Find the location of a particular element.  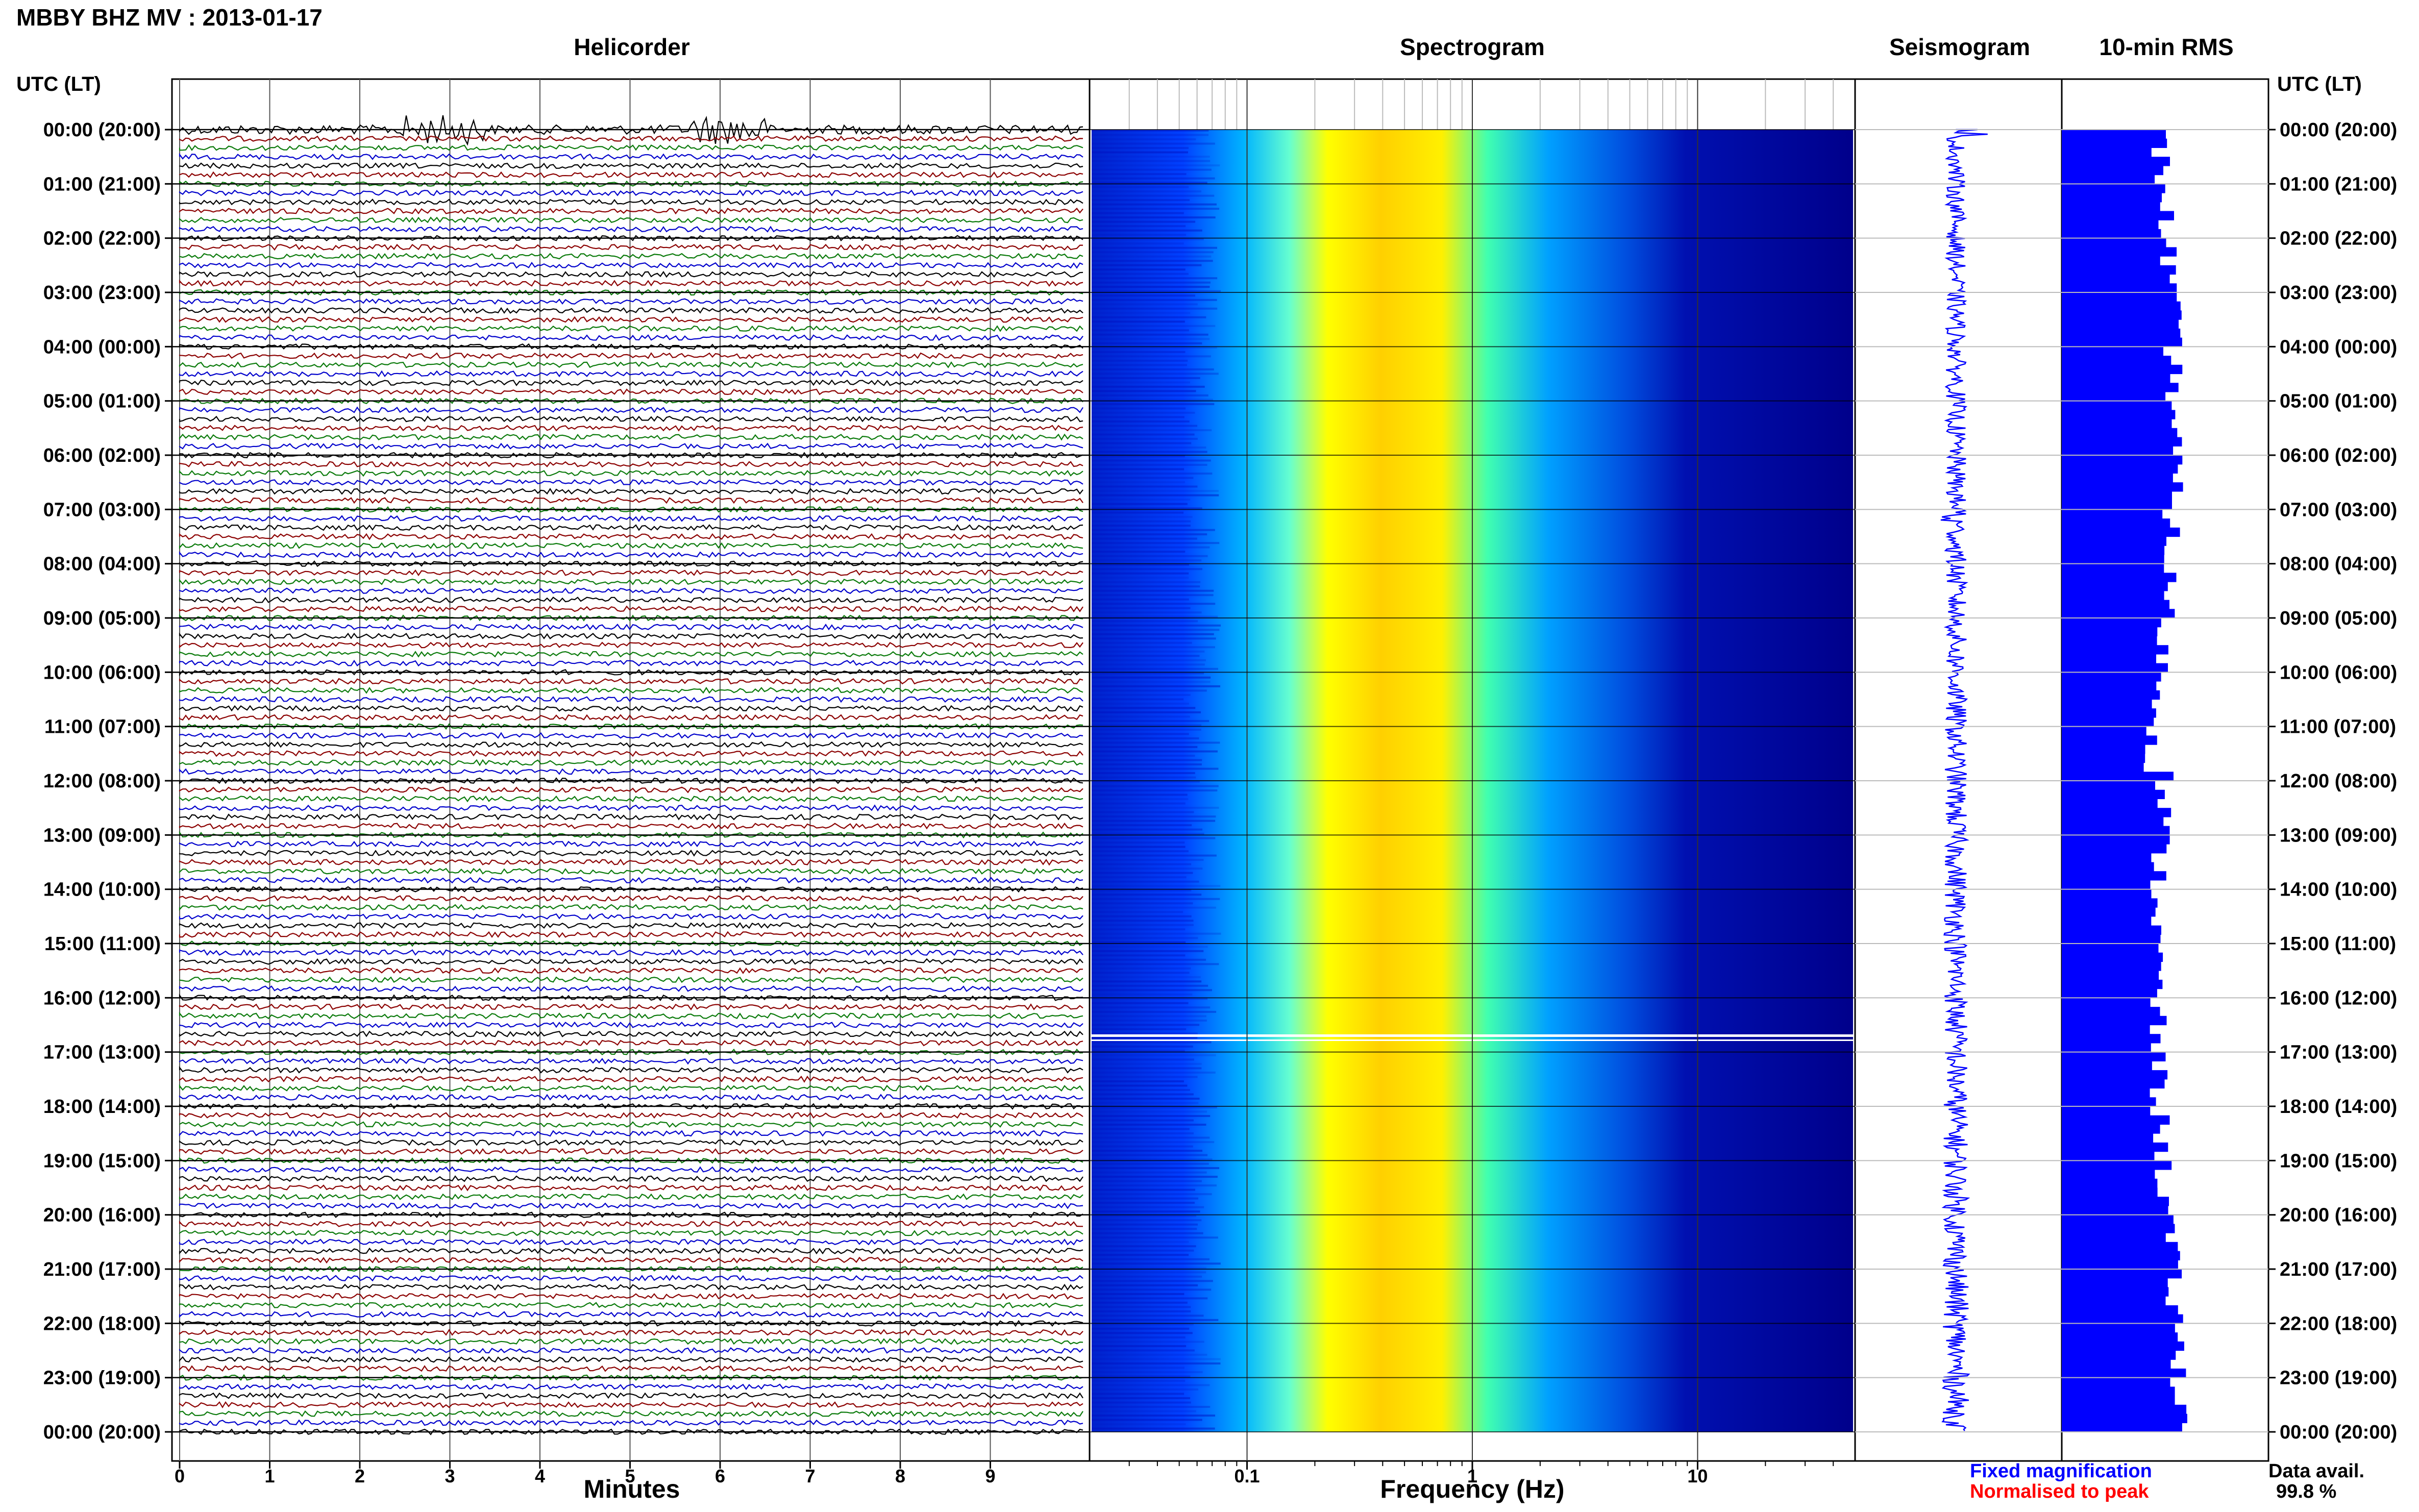

time-label-left: 19:00 (15:00) is located at coordinates (102, 1161).